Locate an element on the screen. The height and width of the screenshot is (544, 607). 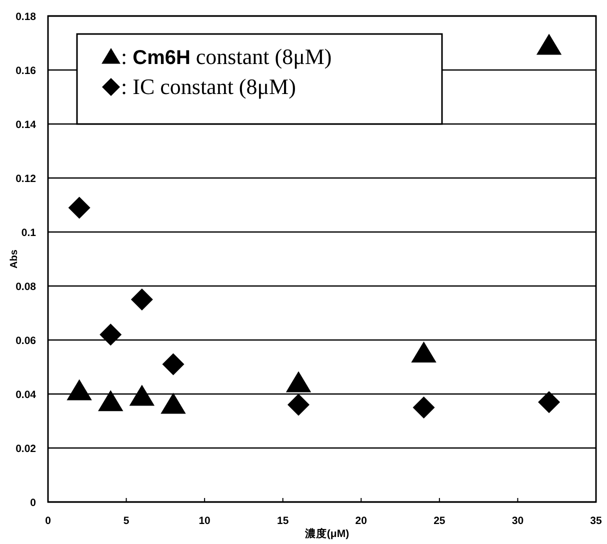
y-tick-label: 0.06 is located at coordinates (26, 341).